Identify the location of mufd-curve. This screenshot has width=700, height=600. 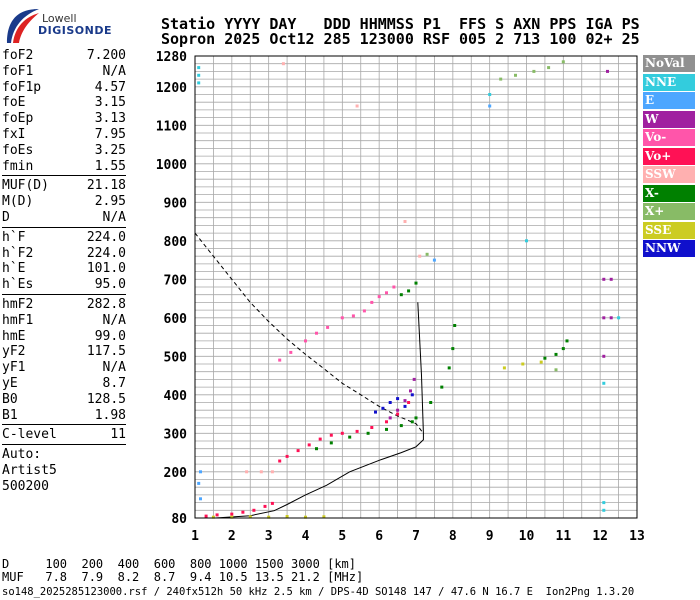
(309, 333).